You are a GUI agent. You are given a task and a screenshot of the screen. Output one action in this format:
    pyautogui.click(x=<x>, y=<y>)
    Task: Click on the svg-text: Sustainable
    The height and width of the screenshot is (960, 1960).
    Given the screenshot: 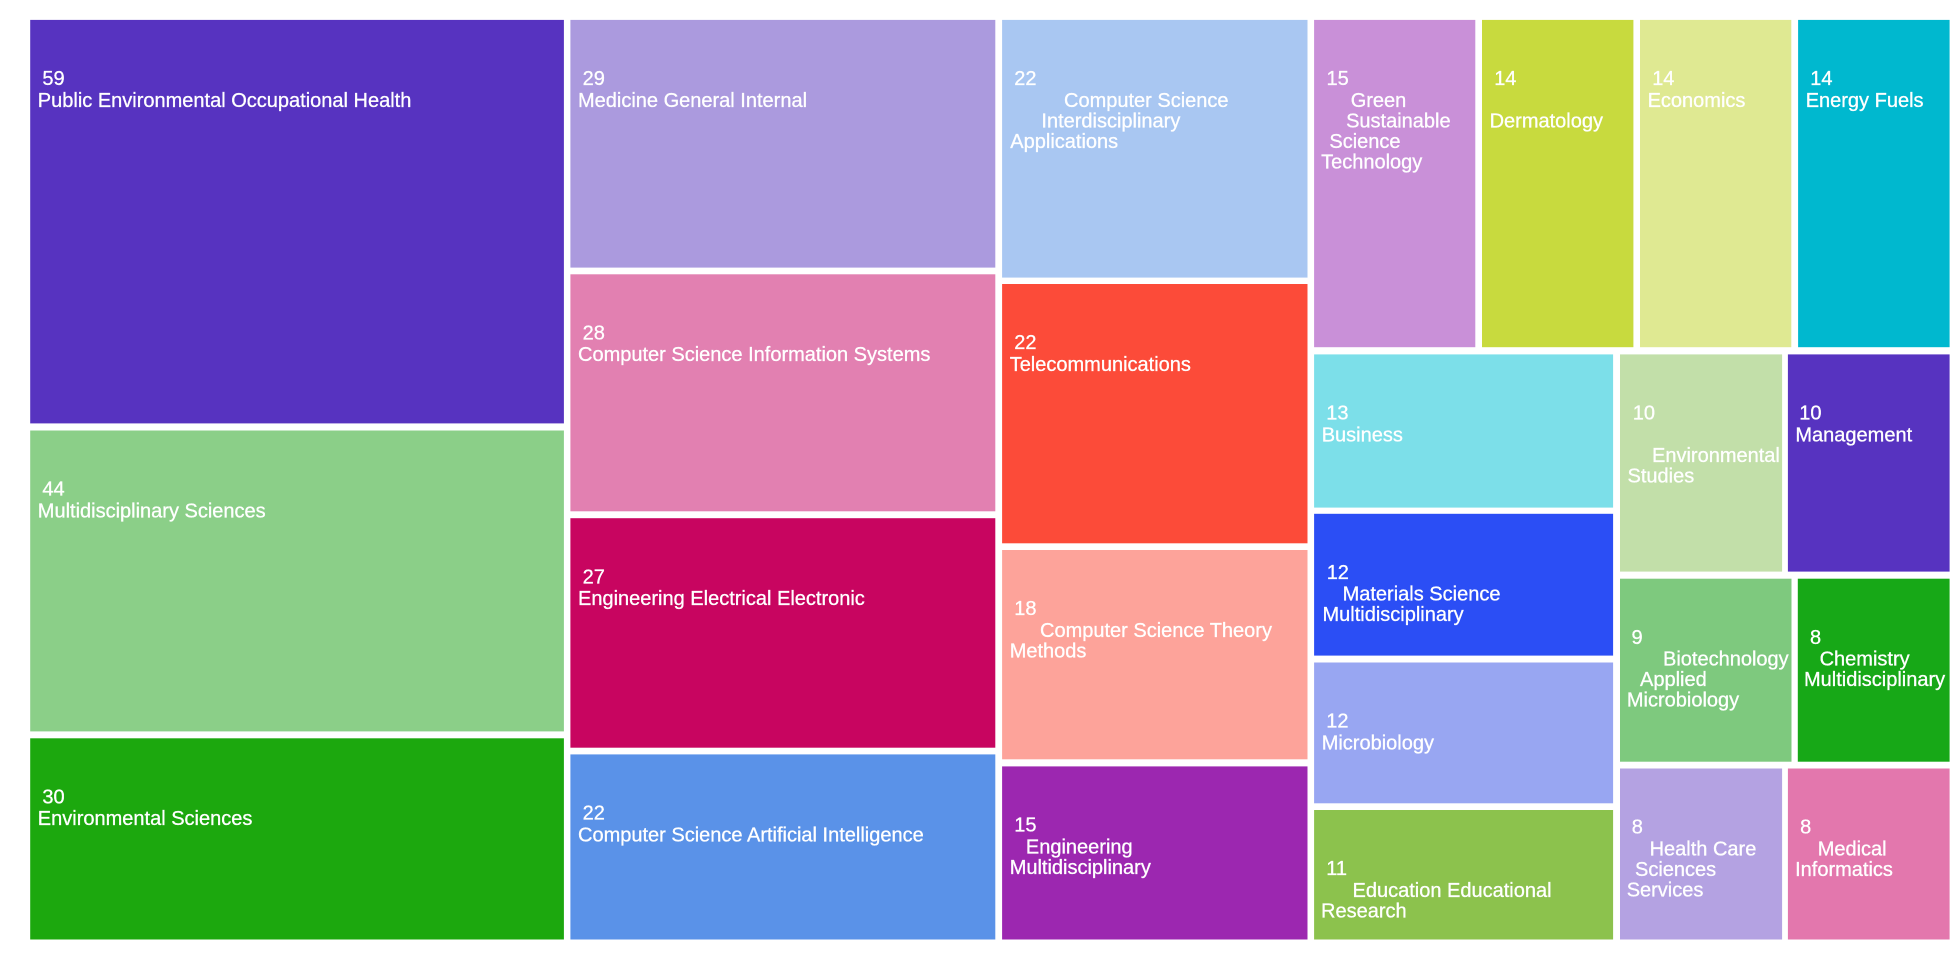 What is the action you would take?
    pyautogui.click(x=1398, y=121)
    